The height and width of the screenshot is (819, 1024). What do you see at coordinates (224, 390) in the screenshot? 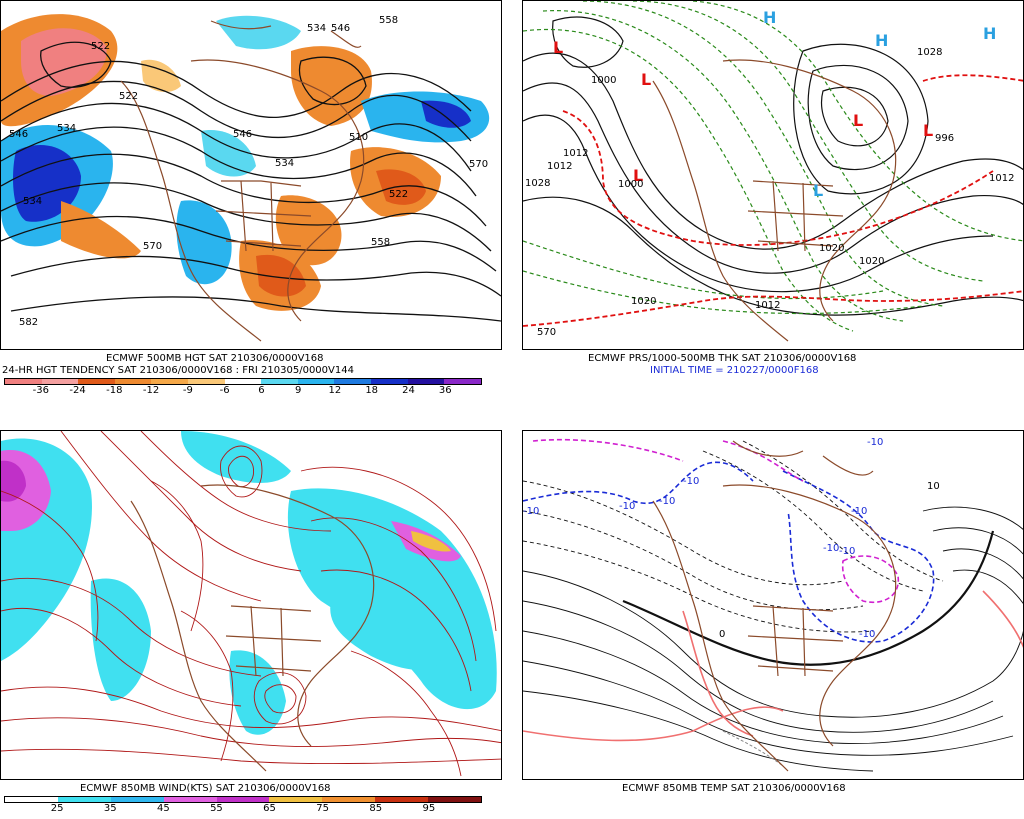
I see `colorbar-tick-label: -6` at bounding box center [224, 390].